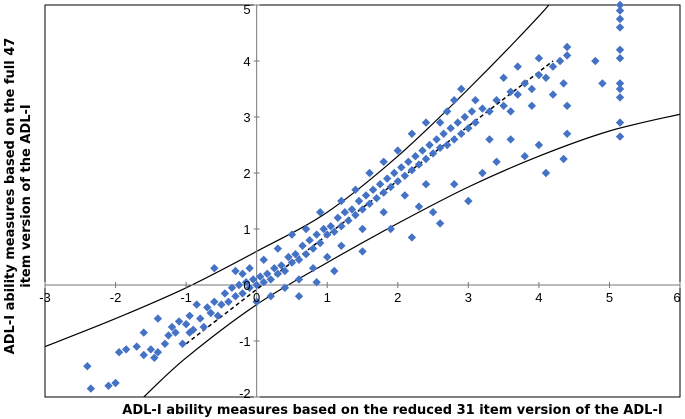 The image size is (685, 419). What do you see at coordinates (246, 173) in the screenshot?
I see `y-tick-label: 2` at bounding box center [246, 173].